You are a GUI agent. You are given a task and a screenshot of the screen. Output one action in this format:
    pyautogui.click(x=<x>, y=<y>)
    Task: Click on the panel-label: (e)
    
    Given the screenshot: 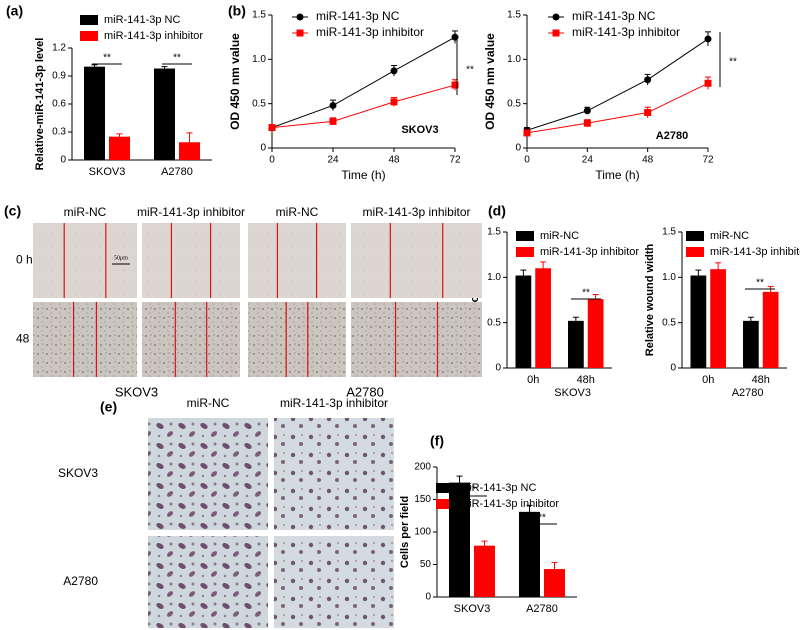 What is the action you would take?
    pyautogui.click(x=108, y=407)
    